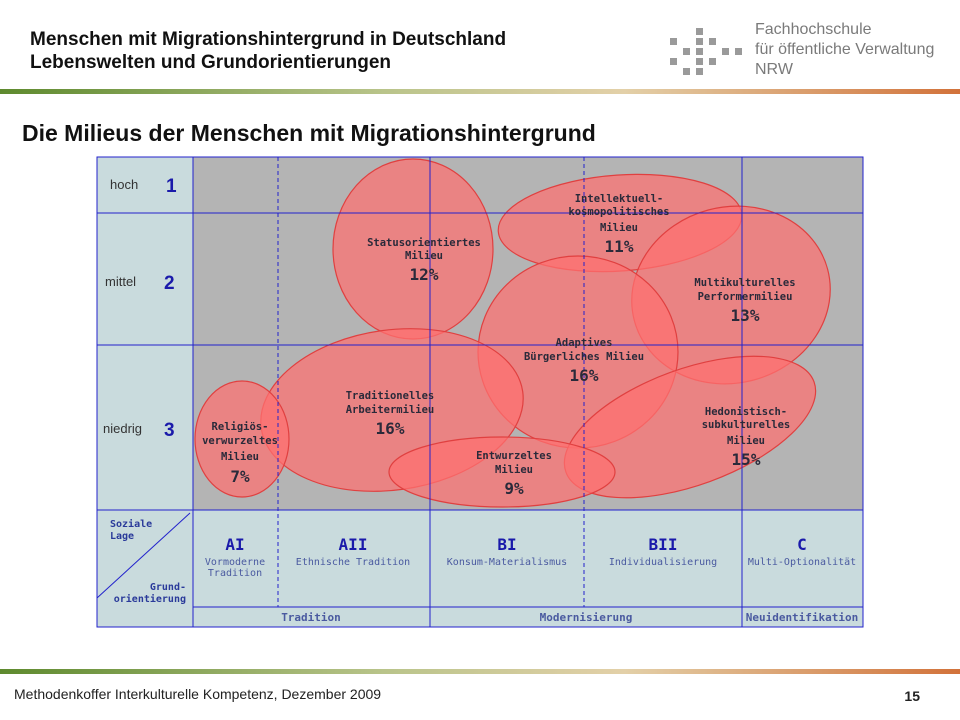  Describe the element at coordinates (311, 617) in the screenshot. I see `group-tradition: Tradition` at that location.